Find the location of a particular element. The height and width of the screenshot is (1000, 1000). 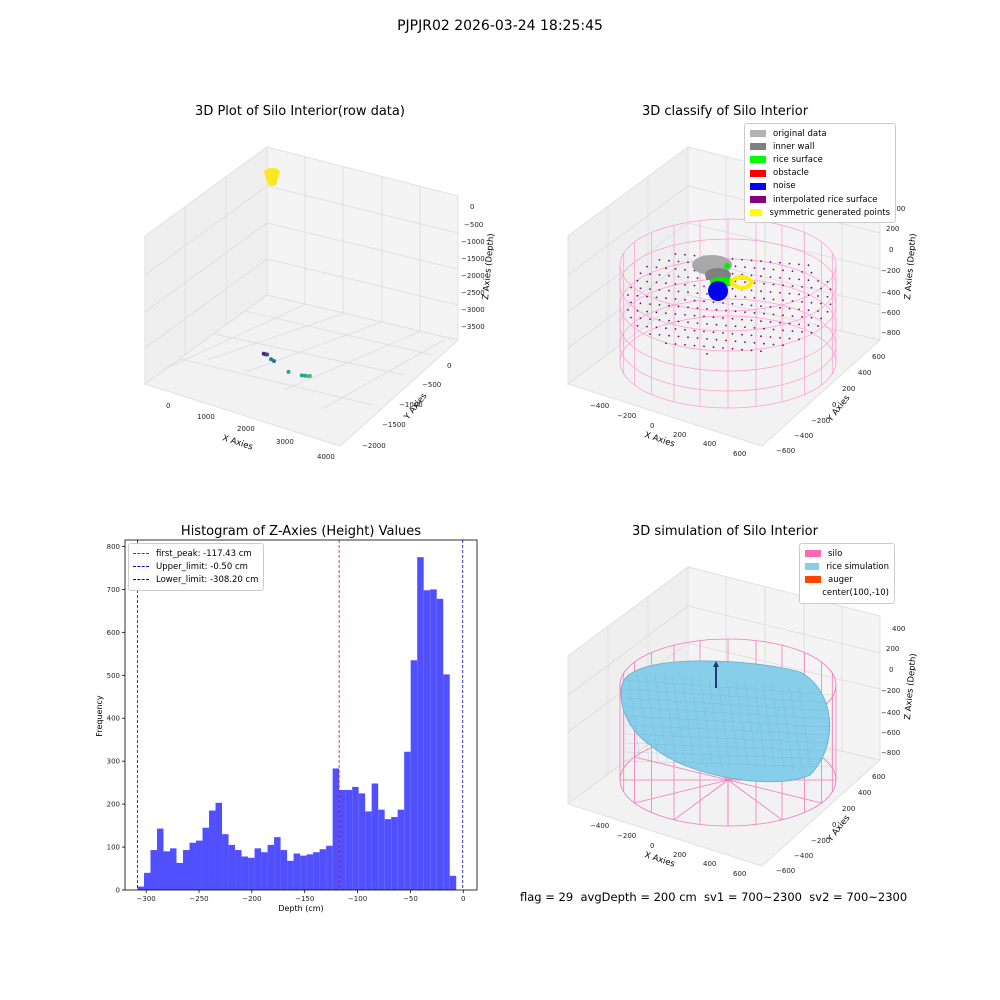

p2-ytick: −200 is located at coordinates (820, 421).